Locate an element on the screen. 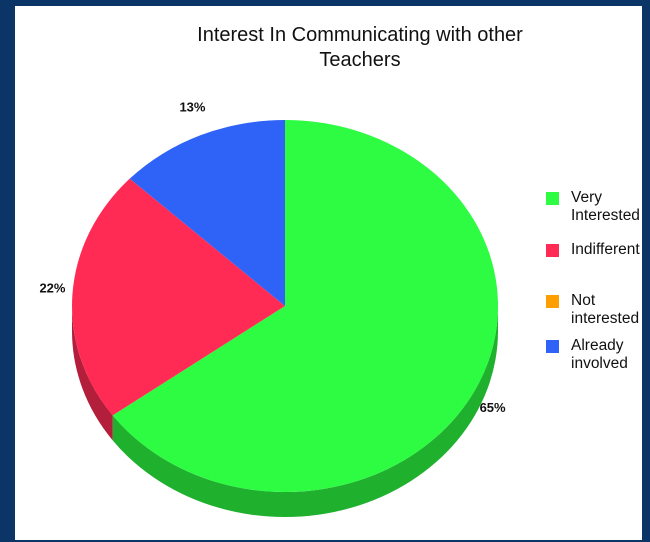  legend-swatch-very-interested is located at coordinates (552, 198).